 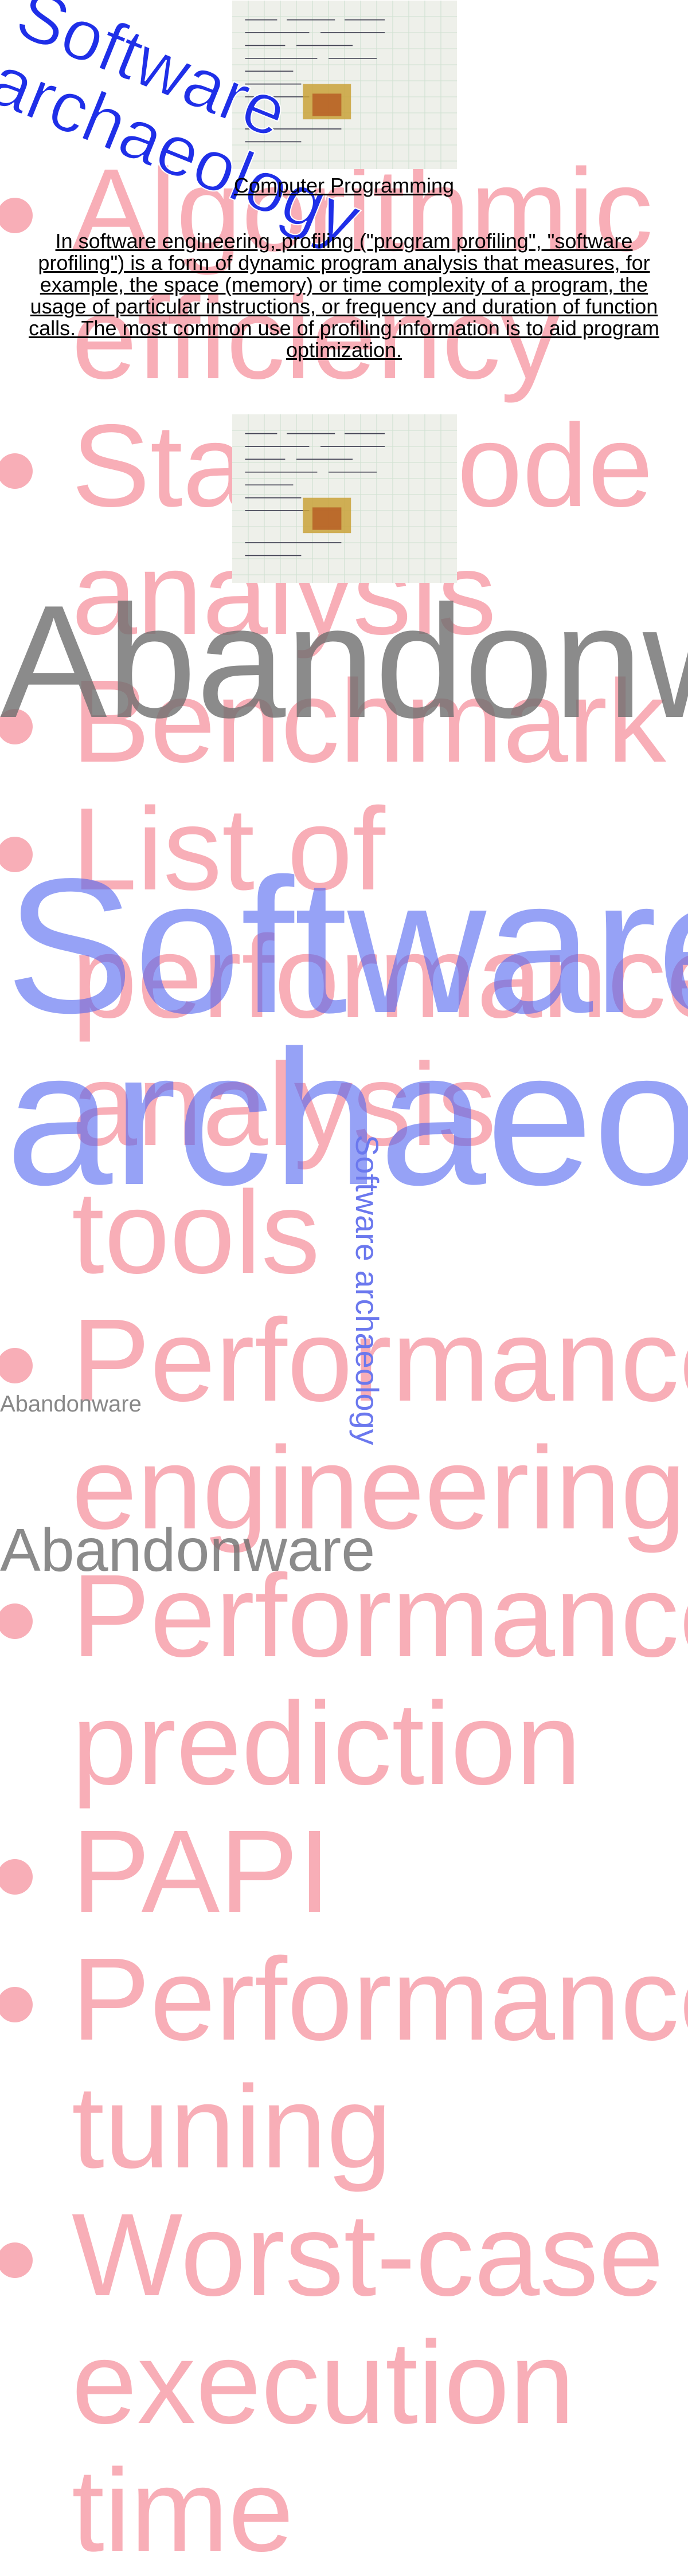 What do you see at coordinates (344, 185) in the screenshot?
I see `heading: Computer Programming` at bounding box center [344, 185].